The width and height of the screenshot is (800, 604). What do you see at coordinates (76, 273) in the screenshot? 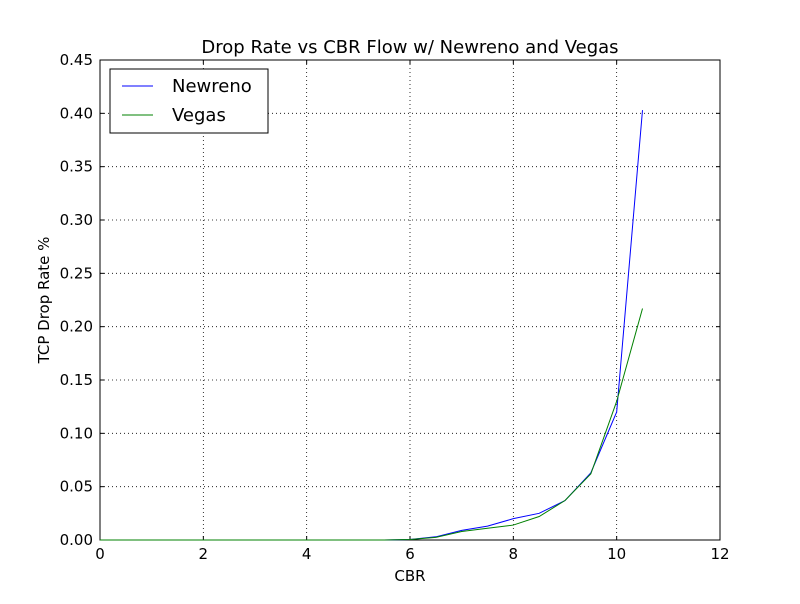
I see `y-tick-label: 0.25` at bounding box center [76, 273].